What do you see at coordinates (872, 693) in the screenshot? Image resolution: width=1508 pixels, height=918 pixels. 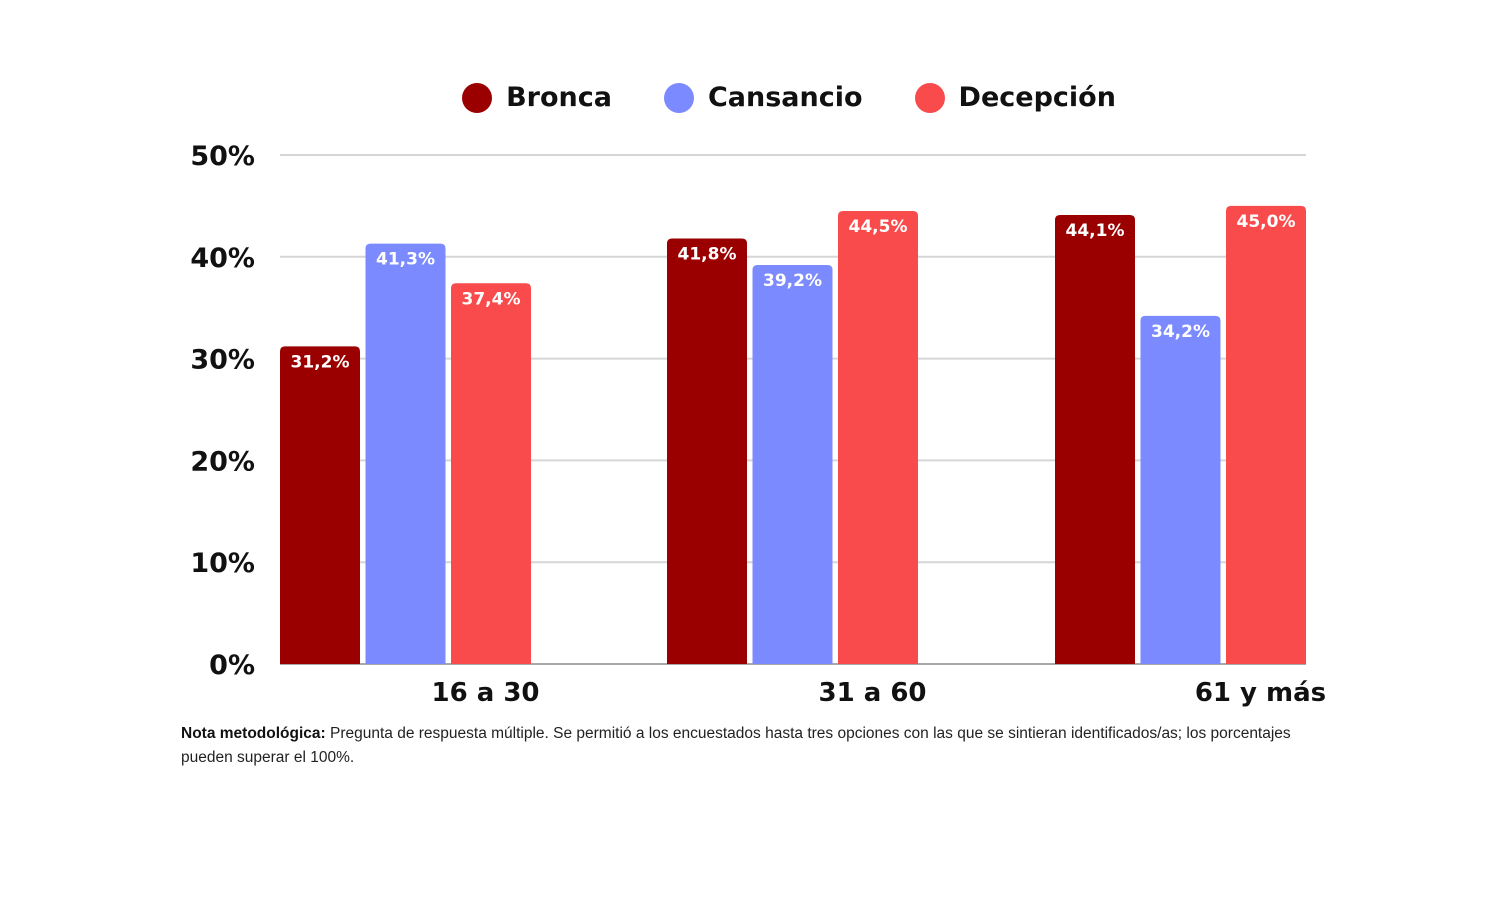 I see `x-tick-label: 31 a 60` at bounding box center [872, 693].